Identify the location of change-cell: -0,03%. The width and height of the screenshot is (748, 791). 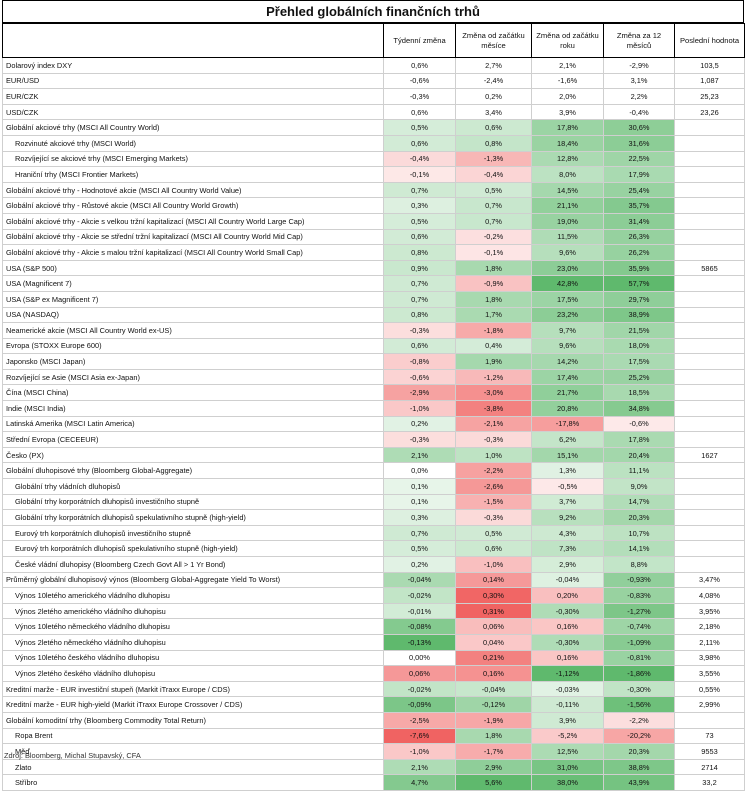
(567, 689).